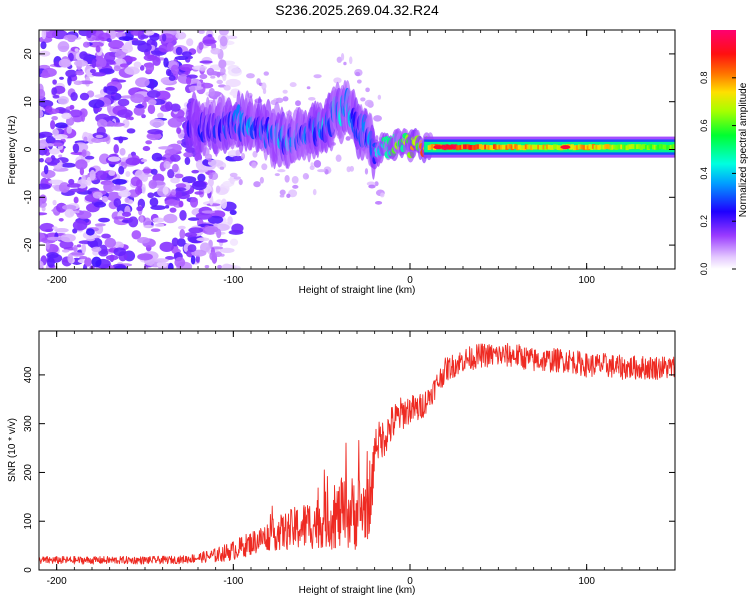 The width and height of the screenshot is (750, 600). Describe the element at coordinates (704, 78) in the screenshot. I see `colorbar-tick-label: 0.8` at that location.